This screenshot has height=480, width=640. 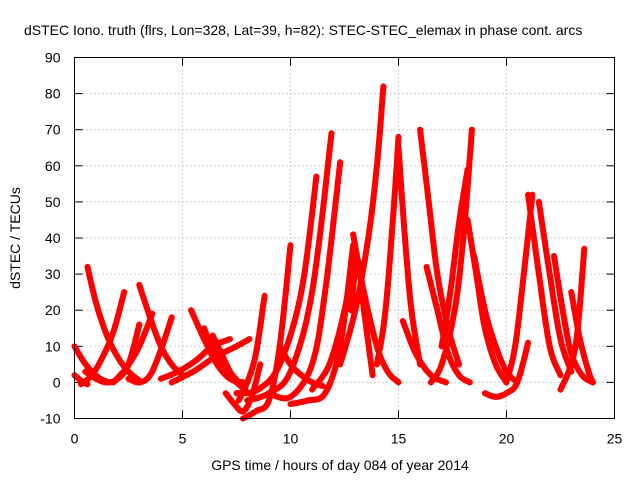 What do you see at coordinates (15, 238) in the screenshot?
I see `y-axis-label: dSTEC / TECUs` at bounding box center [15, 238].